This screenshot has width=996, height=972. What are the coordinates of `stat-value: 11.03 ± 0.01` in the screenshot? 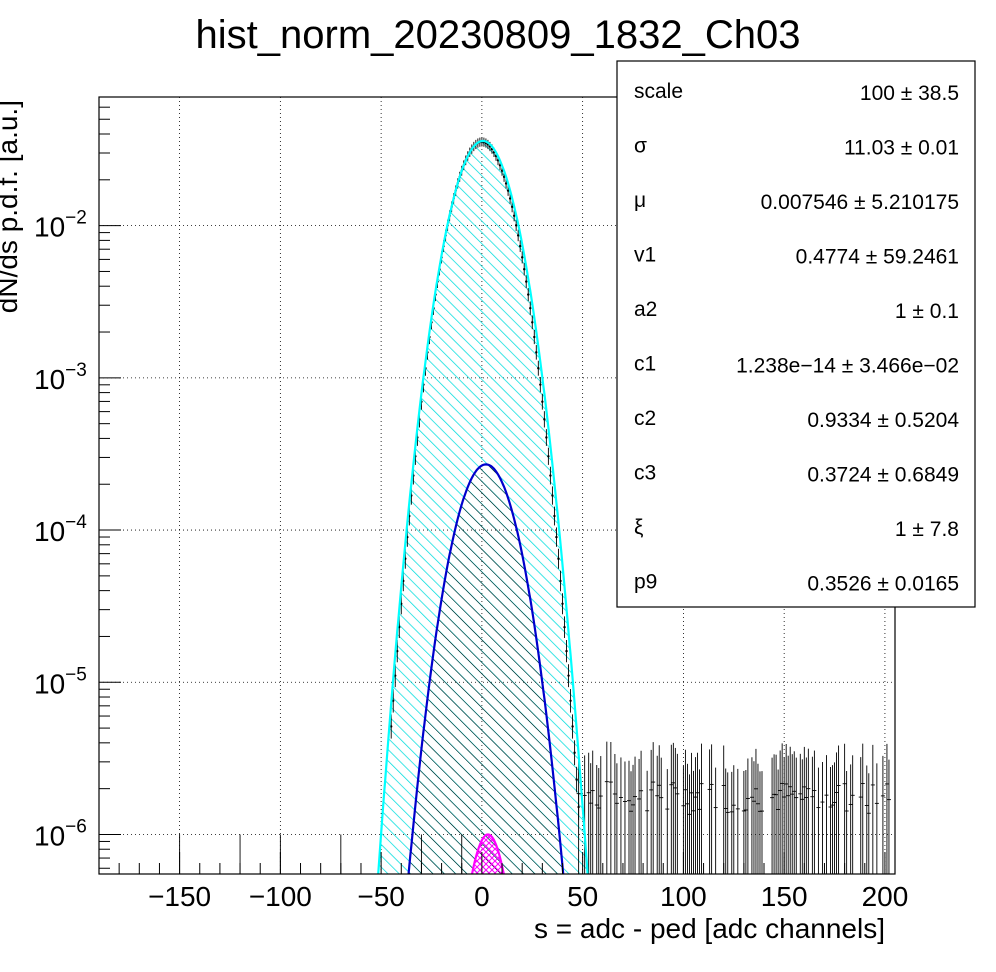 It's located at (901, 148).